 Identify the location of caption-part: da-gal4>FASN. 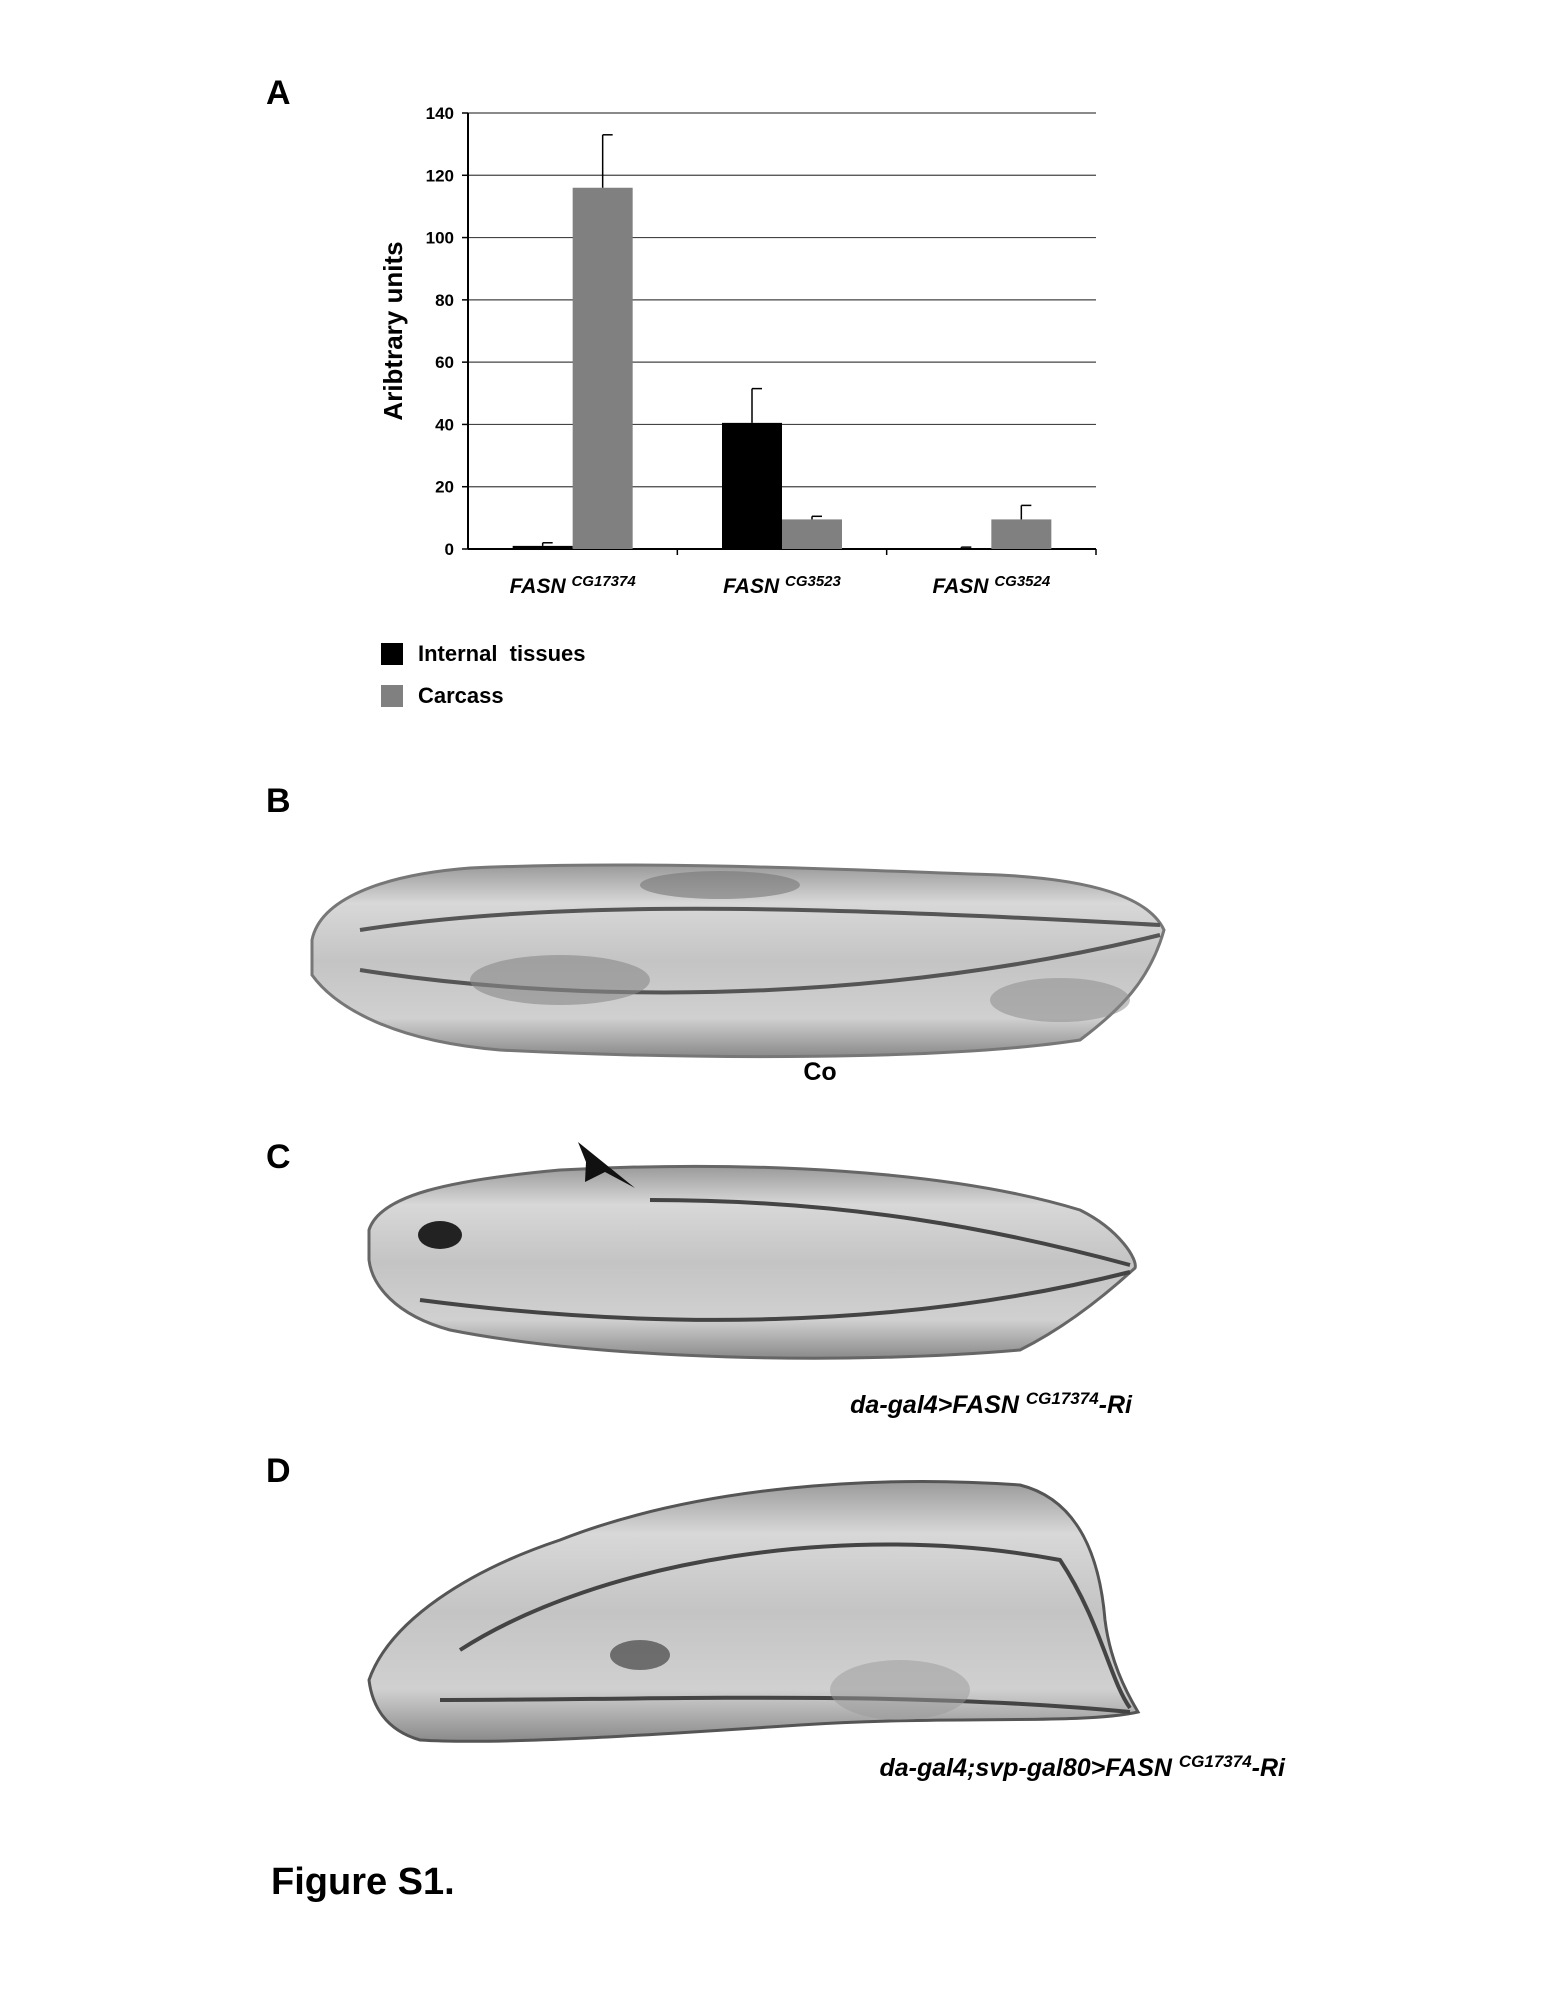
(938, 1405).